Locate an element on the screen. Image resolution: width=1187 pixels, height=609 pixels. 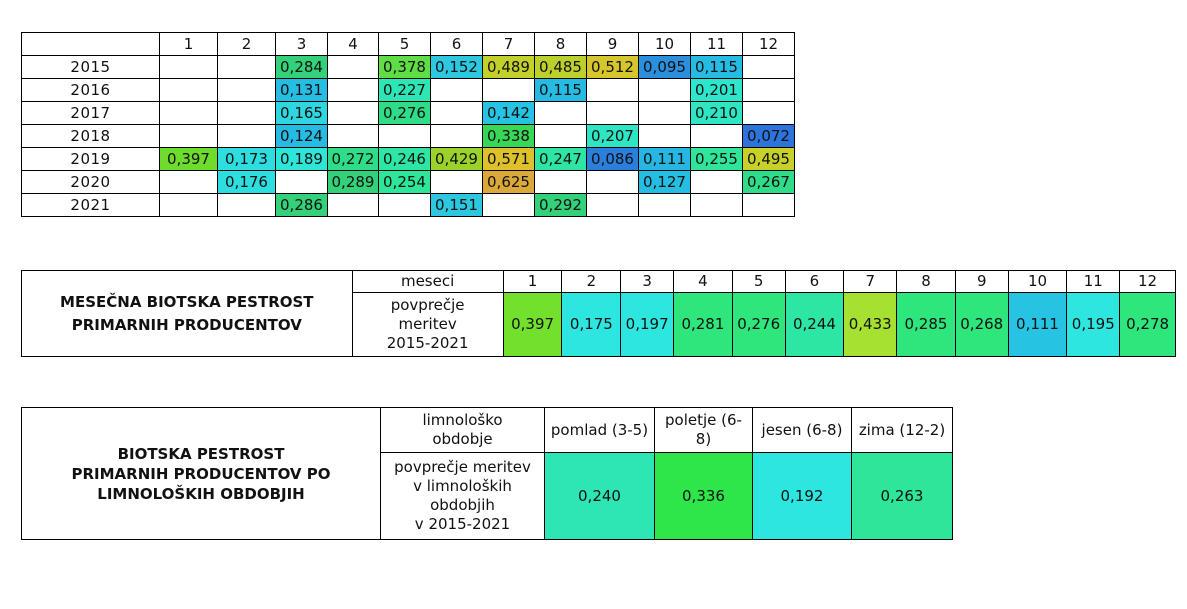
value-cell: 0,173 is located at coordinates (246, 159).